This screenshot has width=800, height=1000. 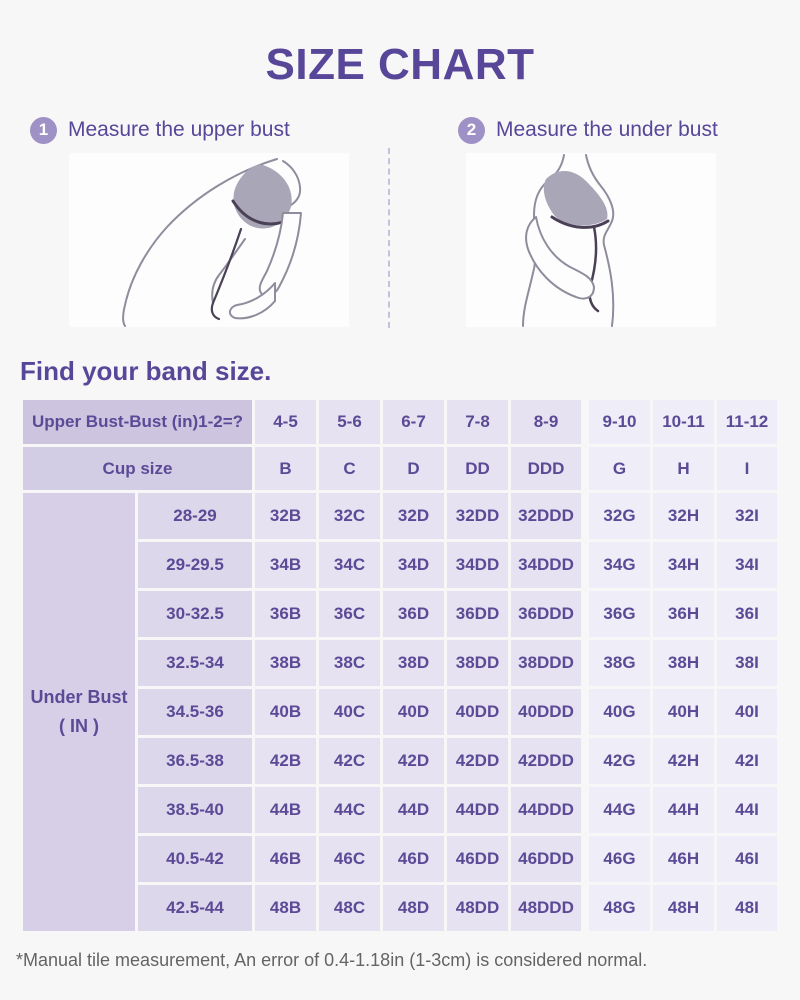 I want to click on size-cell: 48B, so click(x=285, y=908).